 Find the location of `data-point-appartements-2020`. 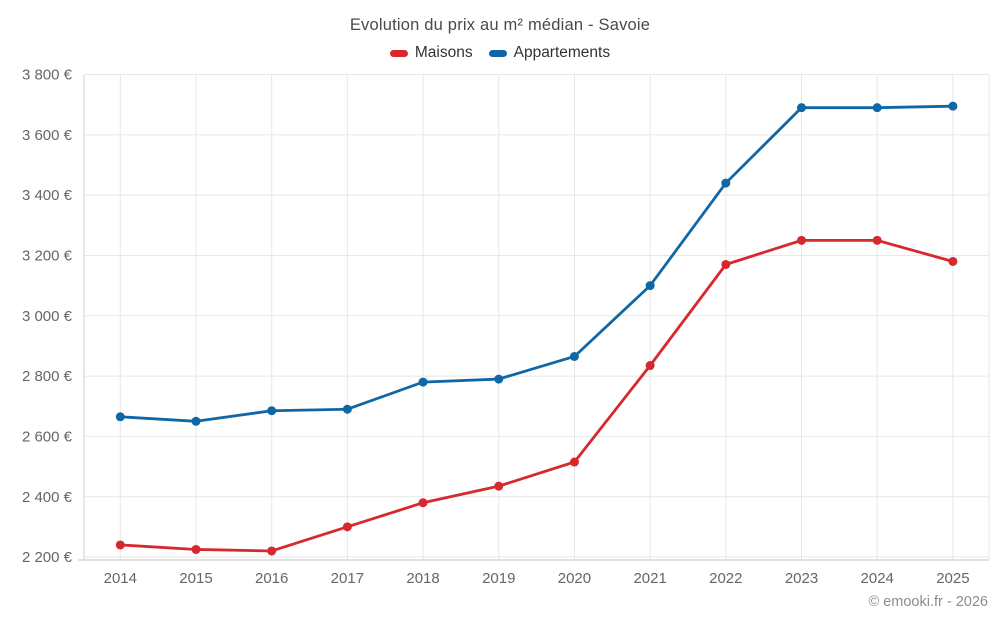

data-point-appartements-2020 is located at coordinates (574, 356).